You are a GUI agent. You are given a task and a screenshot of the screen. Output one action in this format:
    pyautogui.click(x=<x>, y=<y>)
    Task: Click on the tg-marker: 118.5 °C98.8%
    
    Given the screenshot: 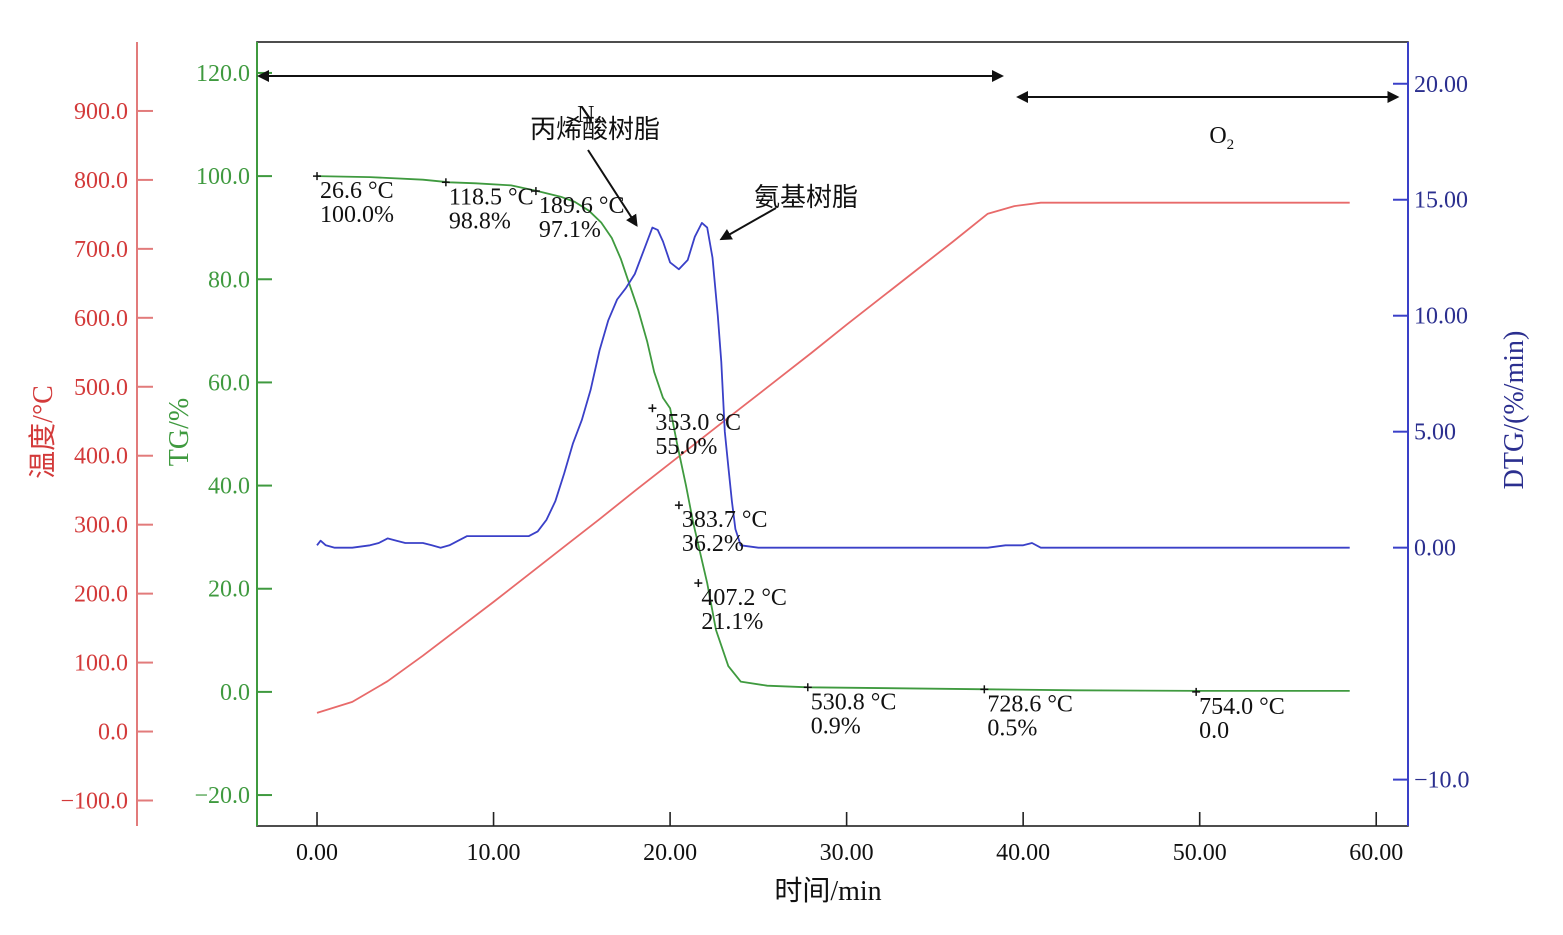 What is the action you would take?
    pyautogui.click(x=487, y=206)
    